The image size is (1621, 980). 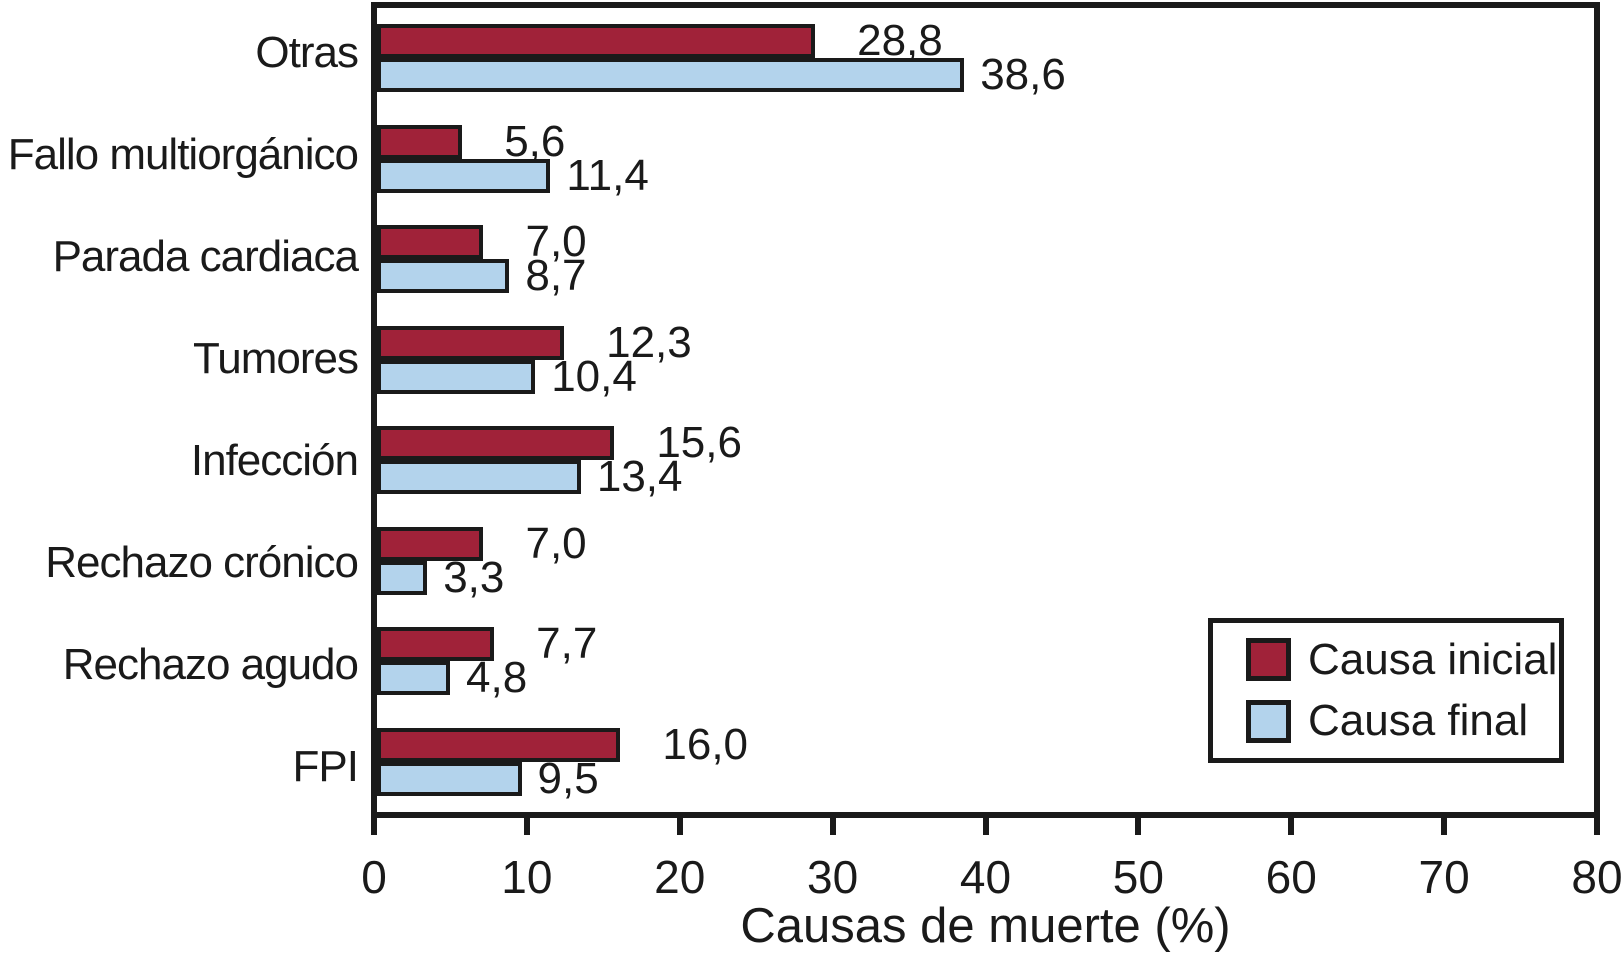 What do you see at coordinates (985, 661) in the screenshot?
I see `bar-group-rechazo-agudo: 7,7 4,8` at bounding box center [985, 661].